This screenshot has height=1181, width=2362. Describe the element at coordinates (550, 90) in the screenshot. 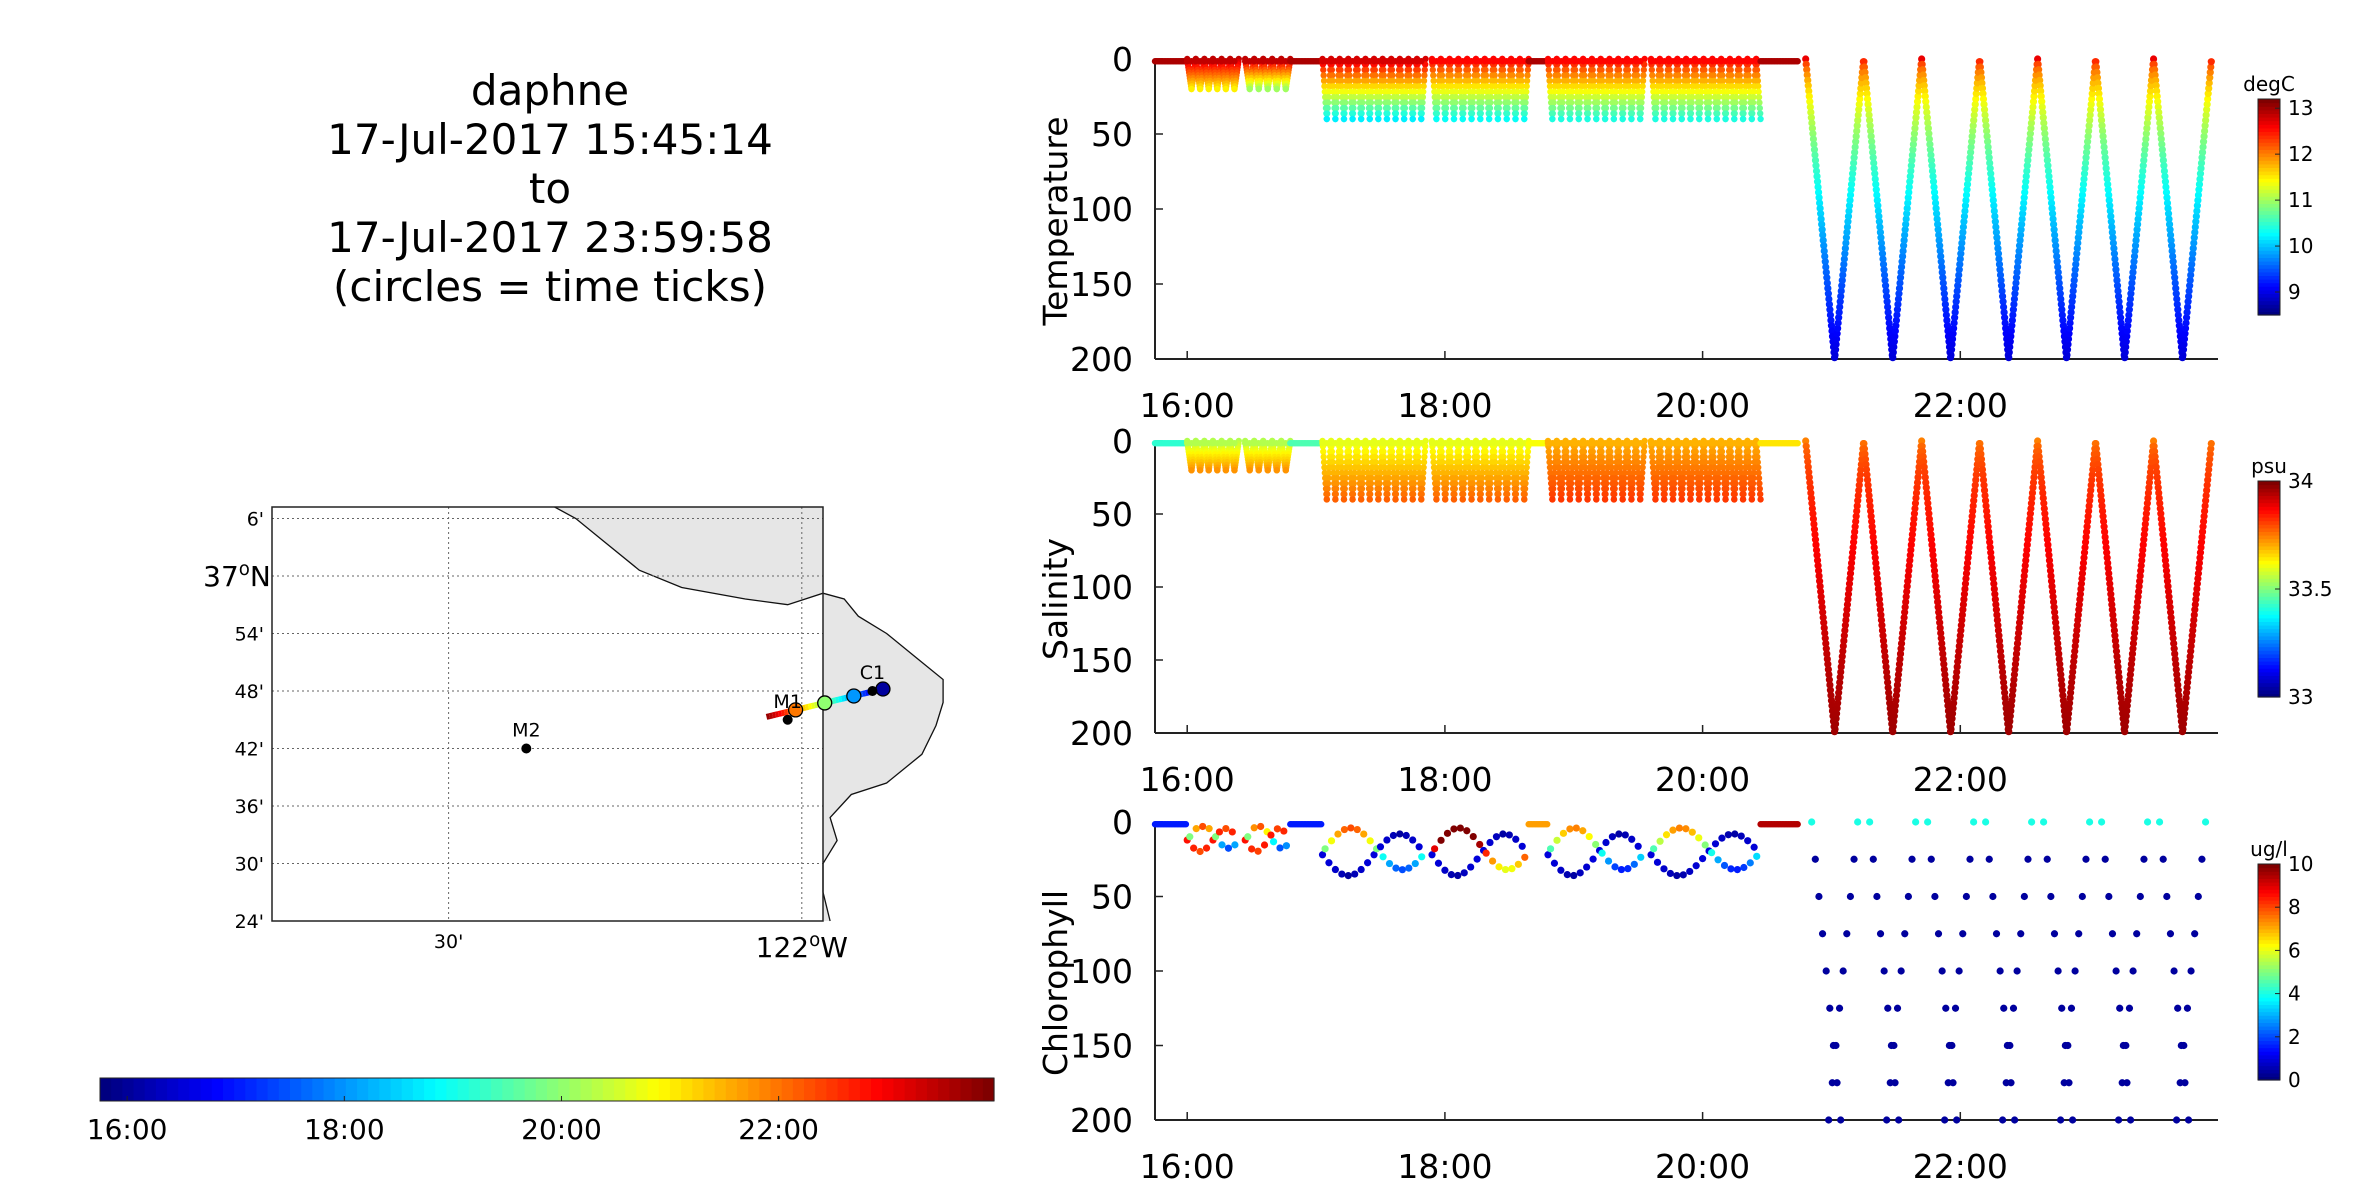

I see `title-vehicle: daphne` at that location.